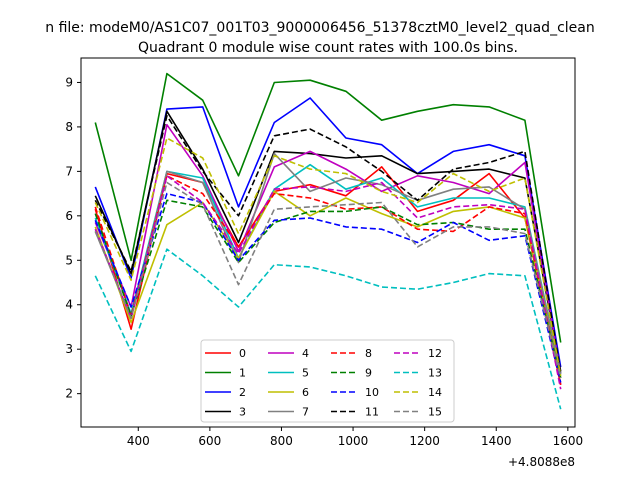 Image resolution: width=640 pixels, height=480 pixels. I want to click on legend-label-15: 15, so click(435, 412).